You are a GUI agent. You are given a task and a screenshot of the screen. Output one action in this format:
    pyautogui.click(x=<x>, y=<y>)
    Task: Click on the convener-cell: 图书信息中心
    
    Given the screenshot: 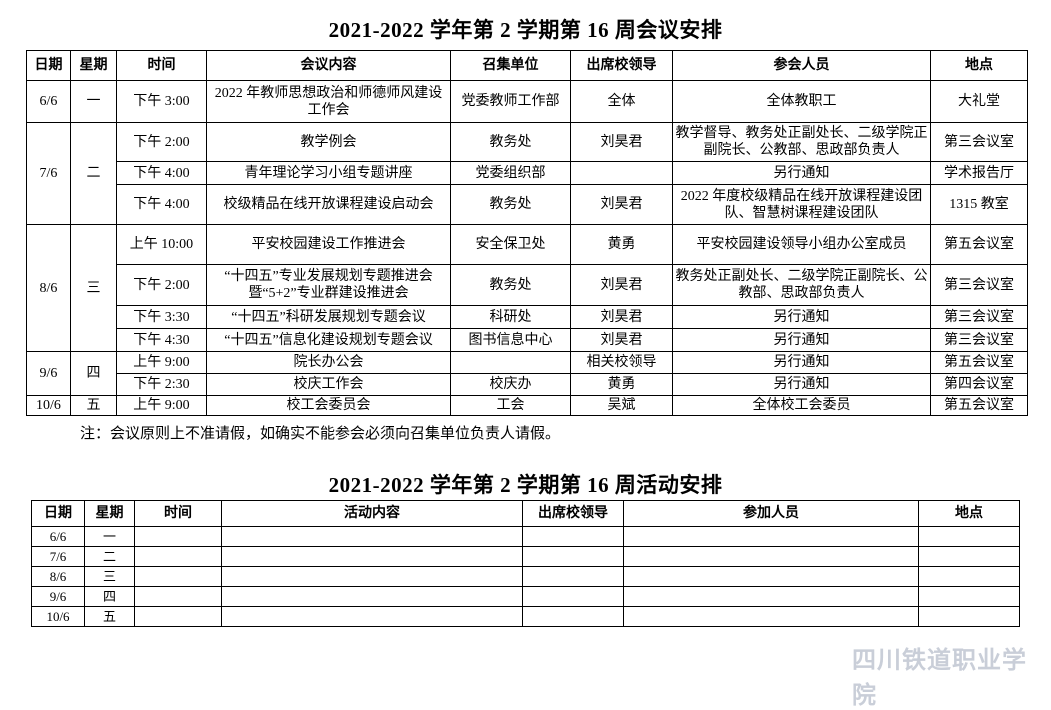 What is the action you would take?
    pyautogui.click(x=510, y=340)
    